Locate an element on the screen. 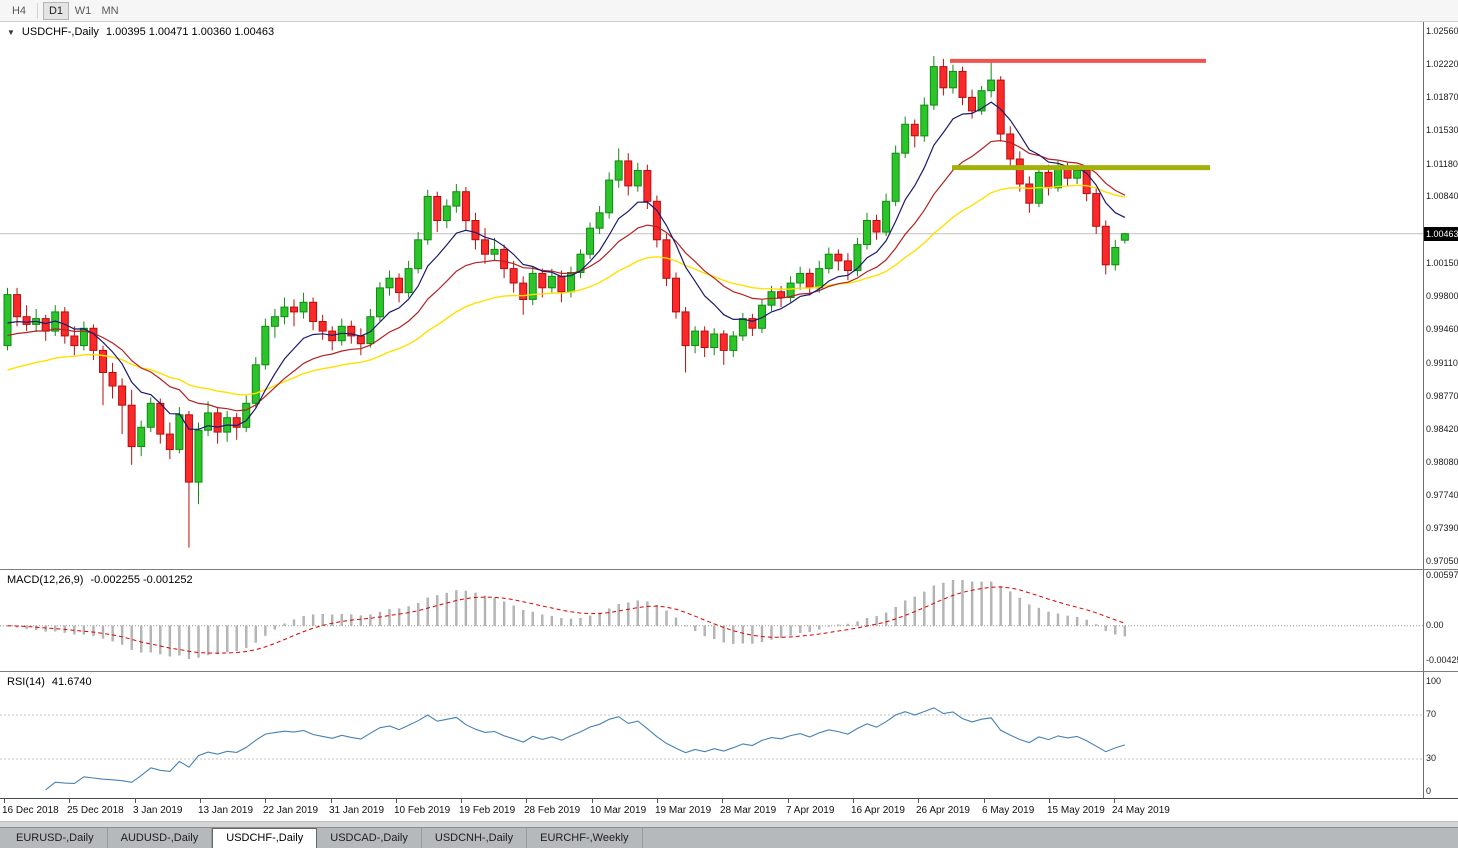 The width and height of the screenshot is (1458, 848). tab-eurusd-daily: EURUSD-,Daily is located at coordinates (55, 838).